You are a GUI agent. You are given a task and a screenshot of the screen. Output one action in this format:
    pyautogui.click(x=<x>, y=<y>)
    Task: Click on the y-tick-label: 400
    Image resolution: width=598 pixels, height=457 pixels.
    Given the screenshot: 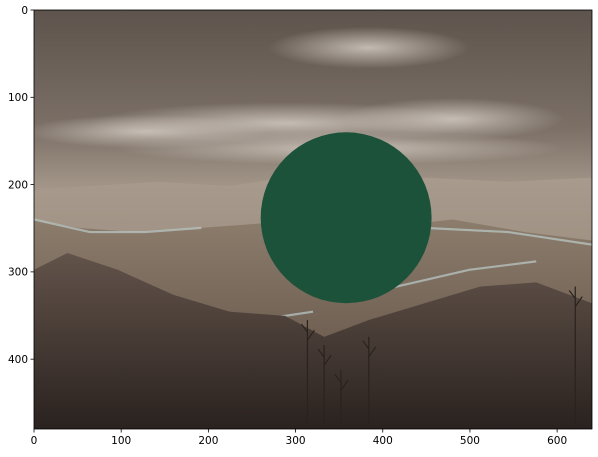 What is the action you would take?
    pyautogui.click(x=18, y=360)
    